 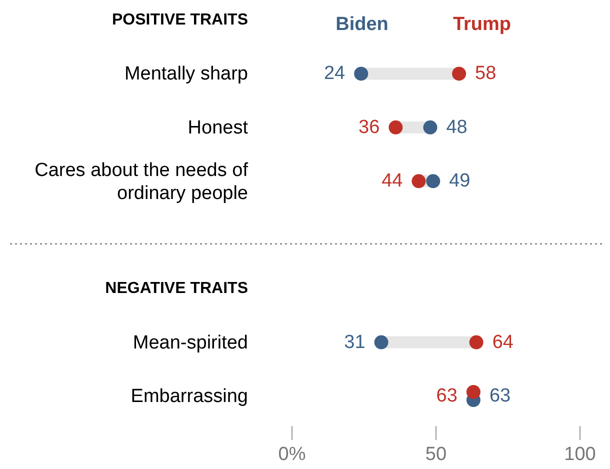 I want to click on series-label: Trump, so click(x=482, y=24).